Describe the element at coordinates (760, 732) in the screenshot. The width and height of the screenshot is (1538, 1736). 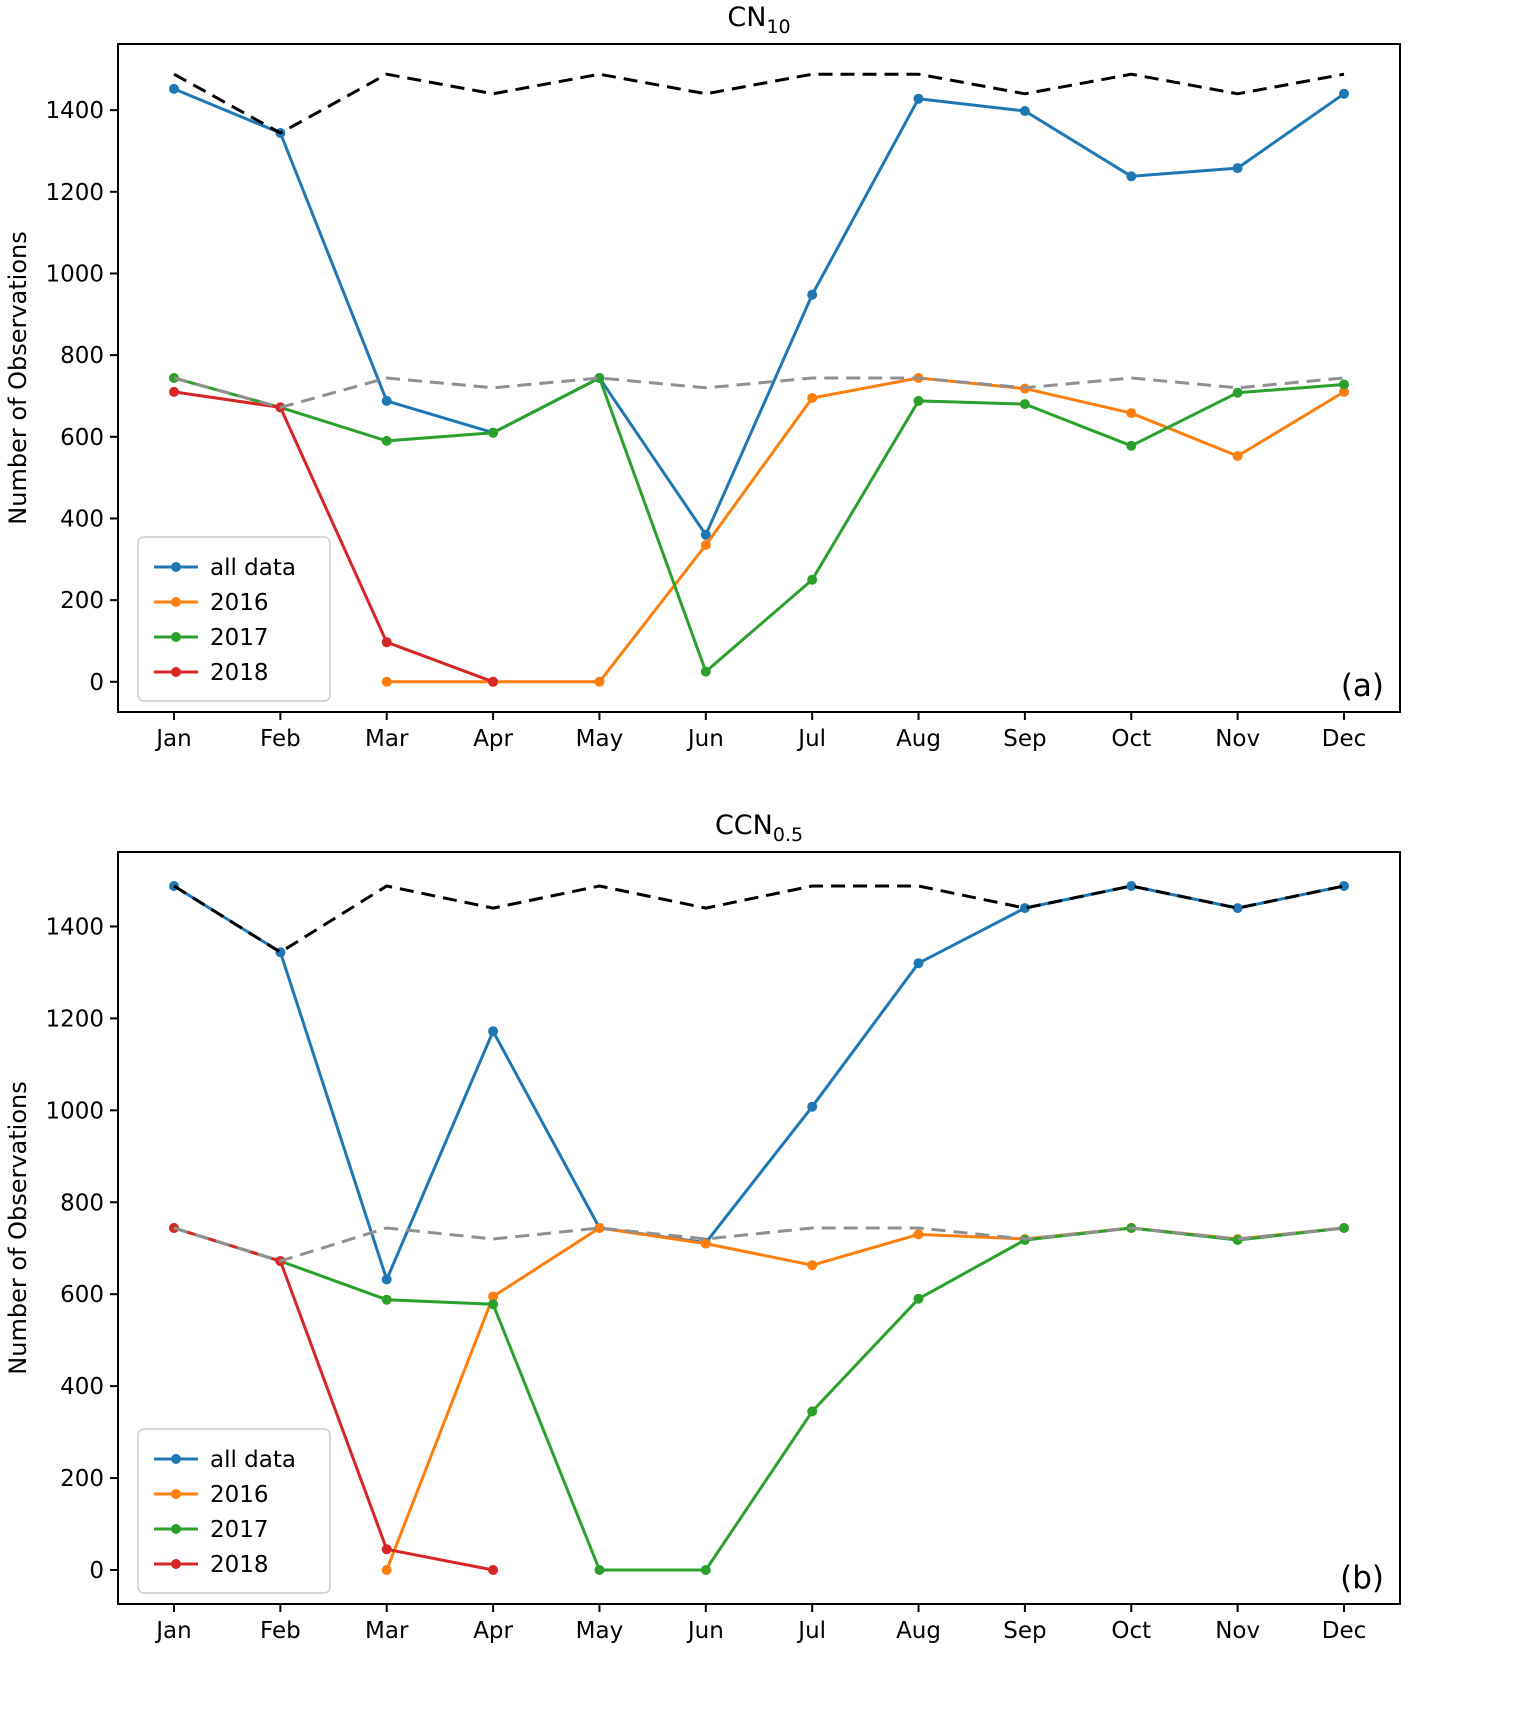
I see `x-axis-ticks: Jan Feb Mar Apr May Jun Jul Aug Sep Oct Nov Dec` at that location.